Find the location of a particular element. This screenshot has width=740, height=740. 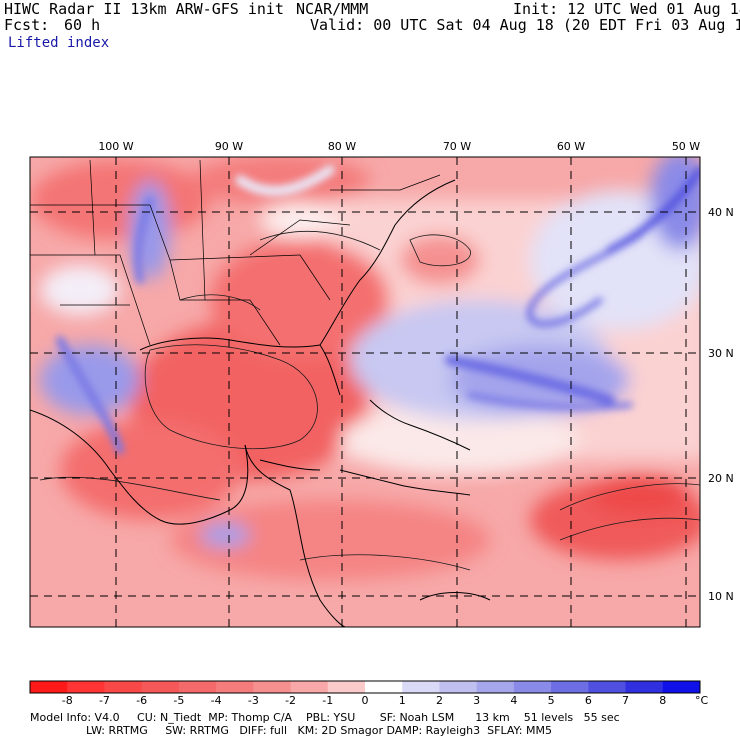

init-time: Init: 12 UTC Wed 01 Aug 18 is located at coordinates (626, 9).